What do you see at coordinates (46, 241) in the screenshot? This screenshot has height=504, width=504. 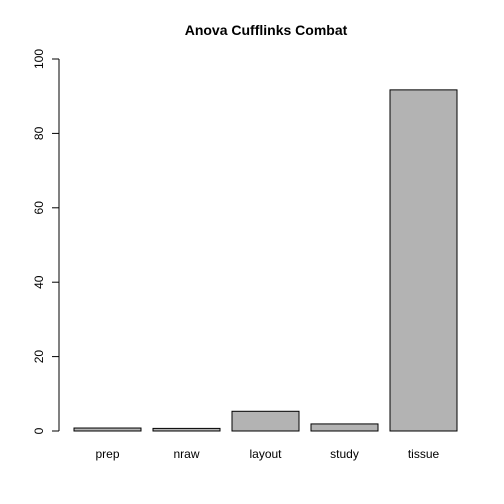 I see `y-axis: 0 20 40 60 80 100` at bounding box center [46, 241].